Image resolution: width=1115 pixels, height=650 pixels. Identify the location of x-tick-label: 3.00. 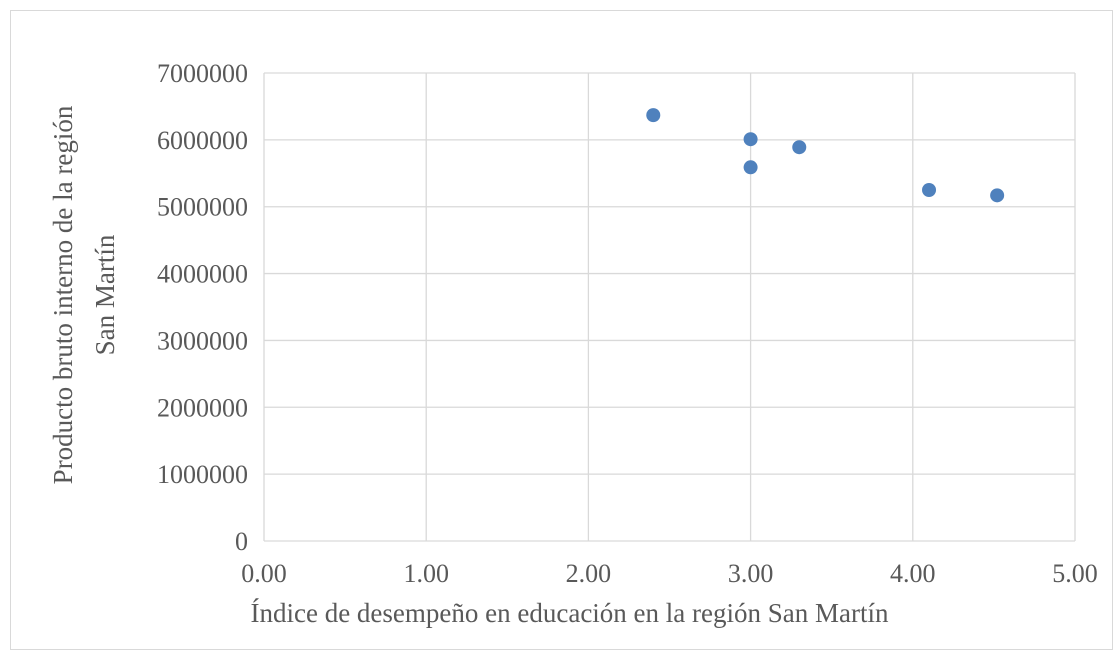
(751, 573).